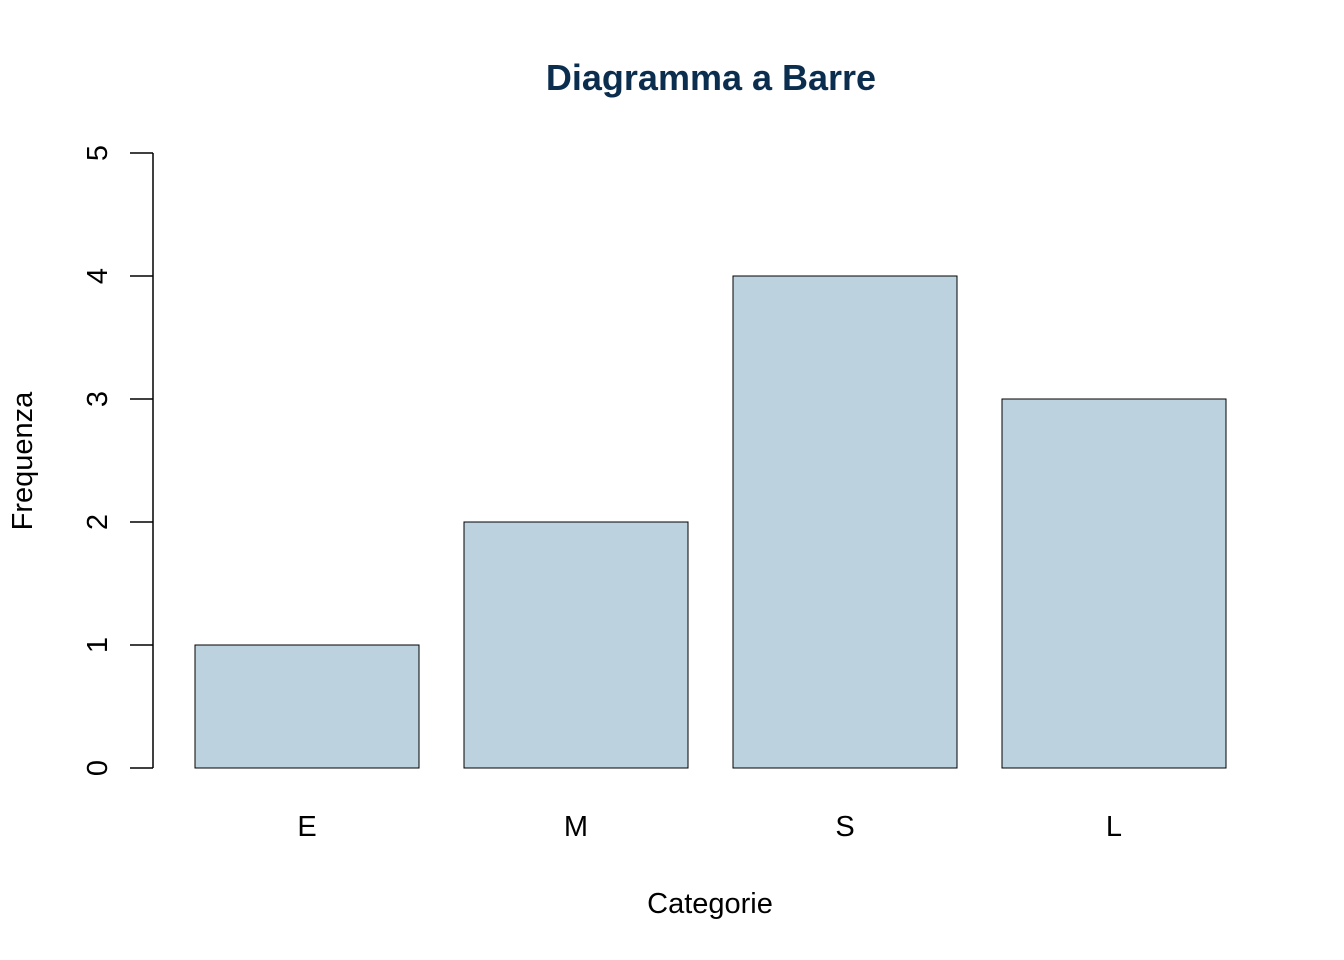 Image resolution: width=1344 pixels, height=960 pixels. Describe the element at coordinates (576, 645) in the screenshot. I see `bar-M` at that location.